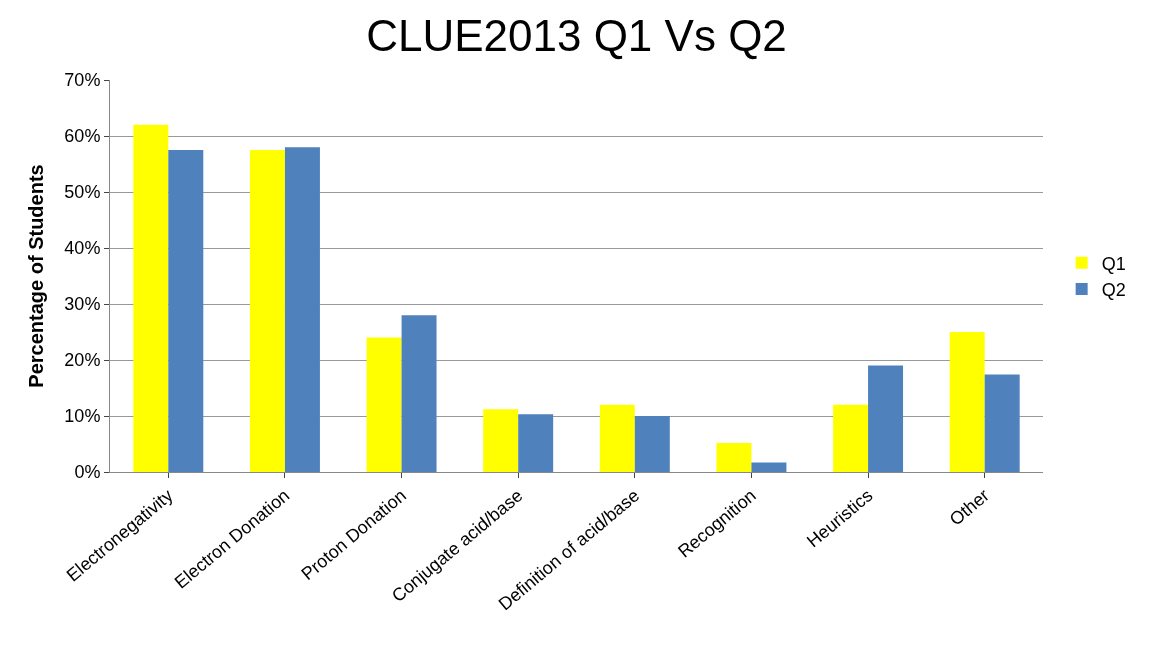 The image size is (1153, 662). What do you see at coordinates (82, 360) in the screenshot?
I see `y-tick-label: 20%` at bounding box center [82, 360].